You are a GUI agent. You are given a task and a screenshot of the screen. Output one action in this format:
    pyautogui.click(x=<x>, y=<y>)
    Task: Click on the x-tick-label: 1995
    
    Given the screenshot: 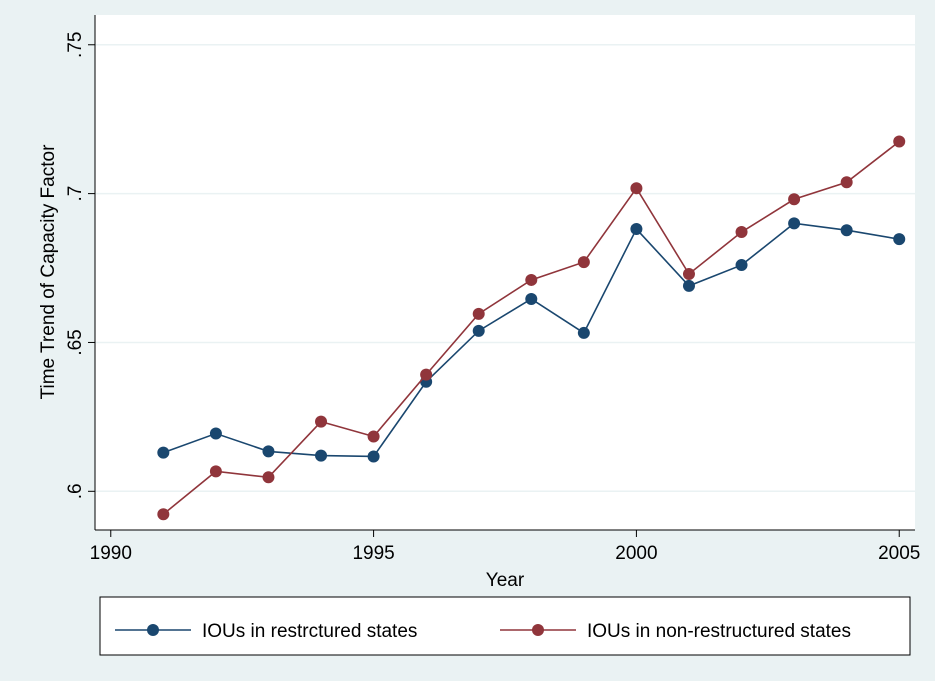 What is the action you would take?
    pyautogui.click(x=373, y=553)
    